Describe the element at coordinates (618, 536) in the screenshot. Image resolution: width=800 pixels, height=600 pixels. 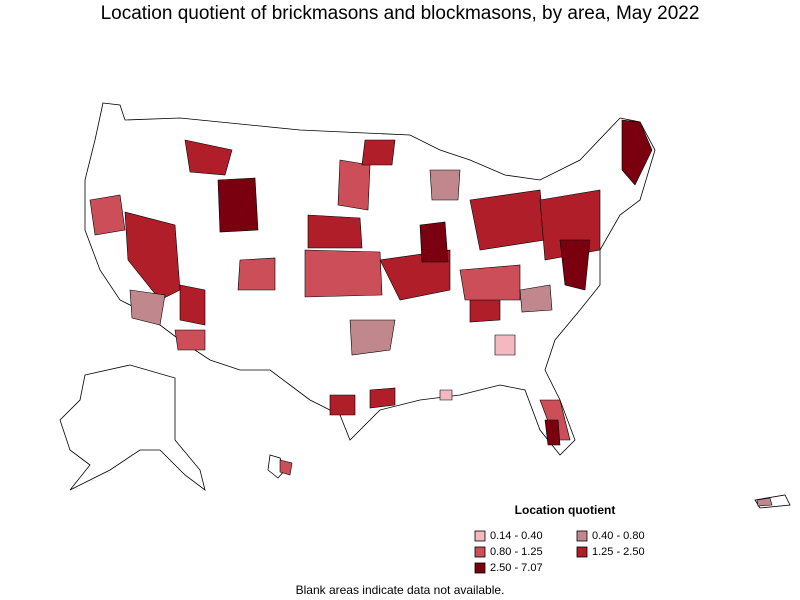
I see `legend-label: 0.40 - 0.80` at that location.